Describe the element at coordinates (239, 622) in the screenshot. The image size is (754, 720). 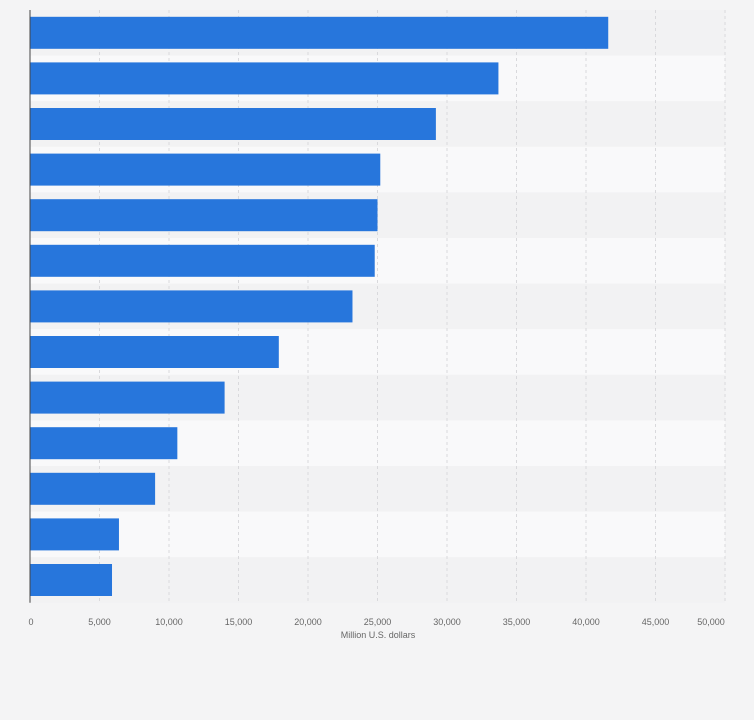
I see `x-tick-label: 15,000` at that location.